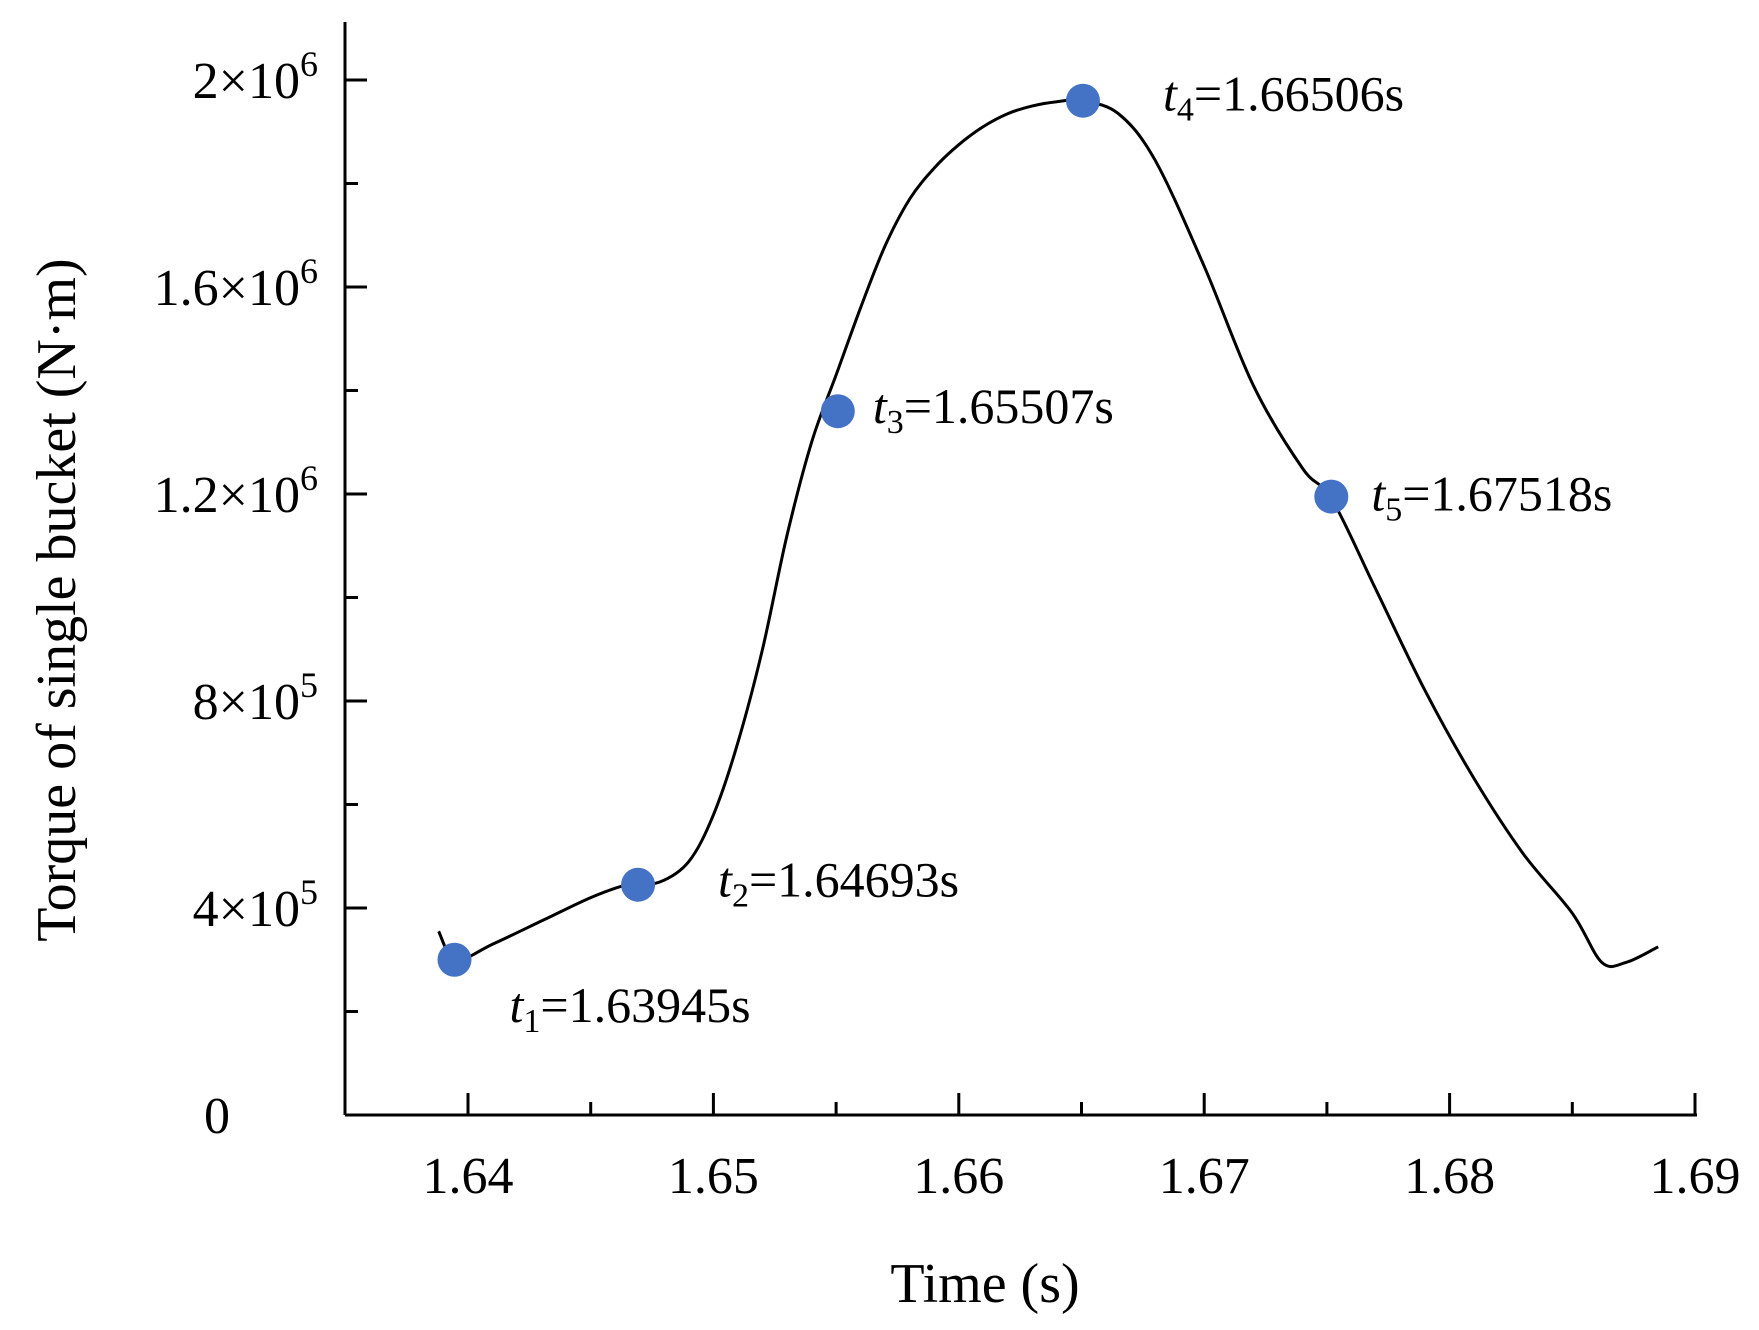 Image resolution: width=1759 pixels, height=1330 pixels. Describe the element at coordinates (1695, 1176) in the screenshot. I see `x-tick-label-5: 1.69` at that location.